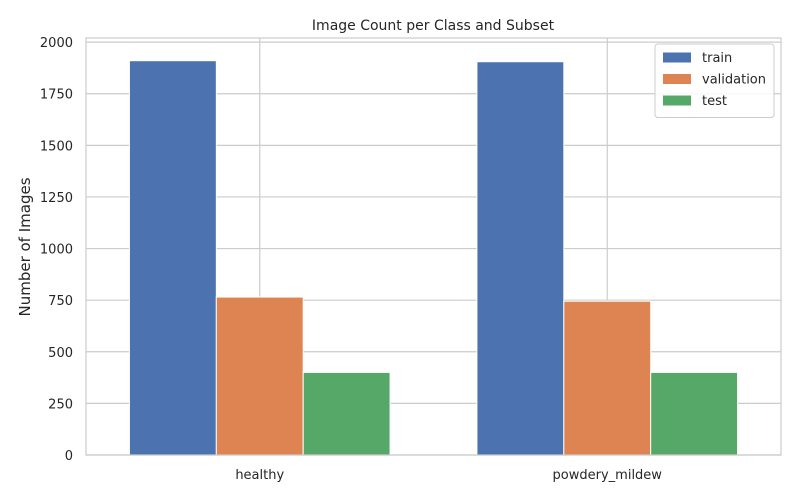  I want to click on bar-validation-powdery_mildew, so click(607, 378).